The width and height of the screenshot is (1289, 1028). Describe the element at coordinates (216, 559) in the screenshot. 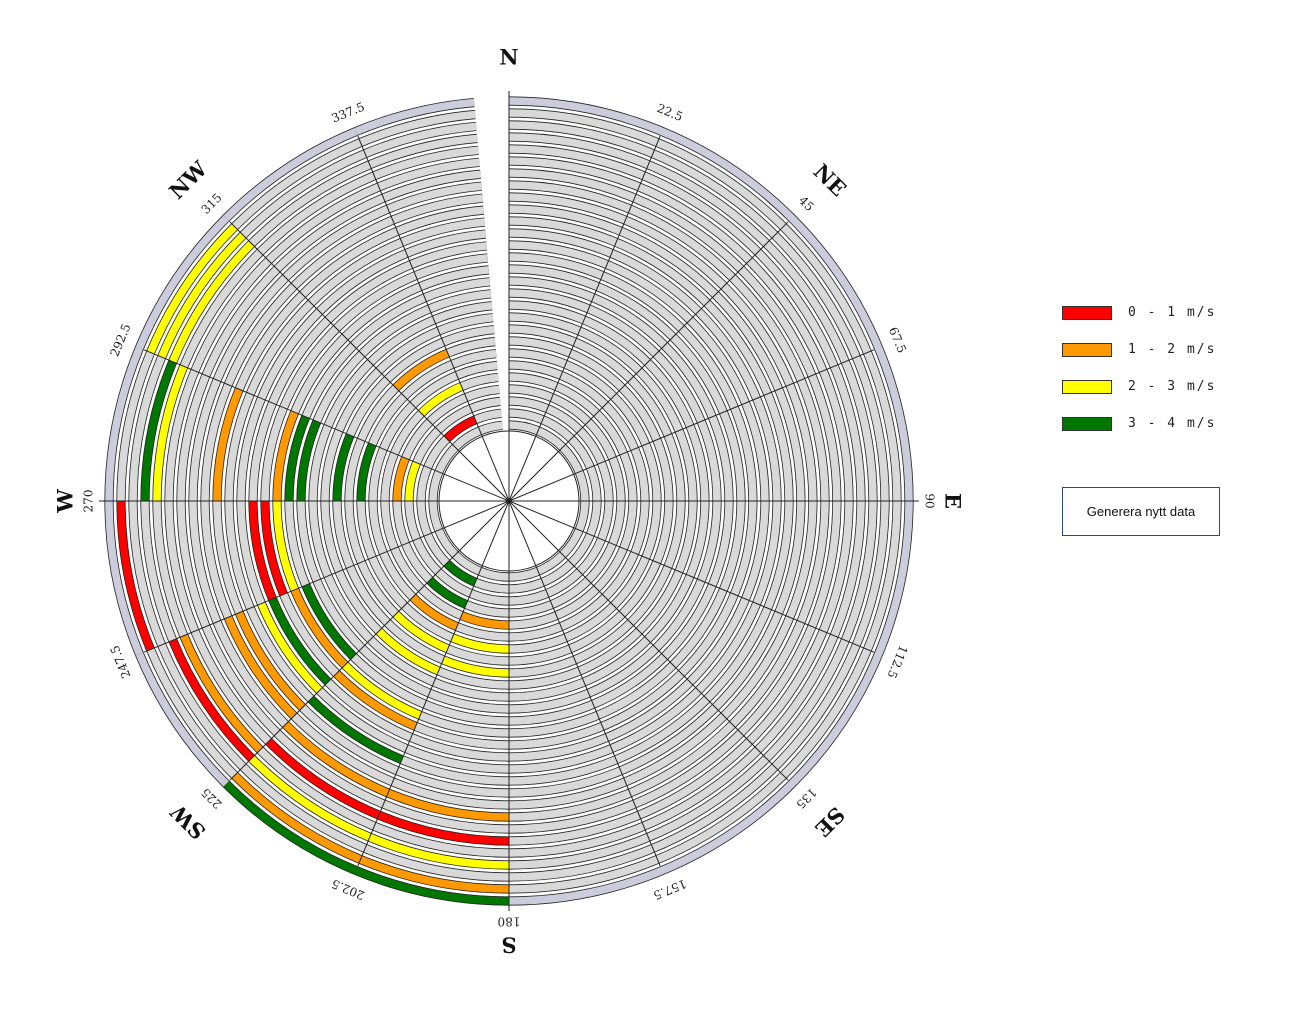

I see `ring-arc-s4-r19` at that location.